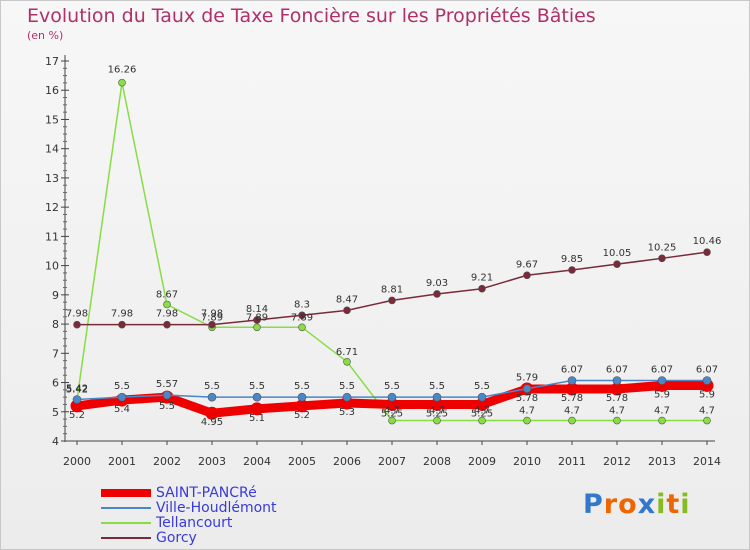  What do you see at coordinates (347, 412) in the screenshot?
I see `series-0-data-label: 5.3` at bounding box center [347, 412].